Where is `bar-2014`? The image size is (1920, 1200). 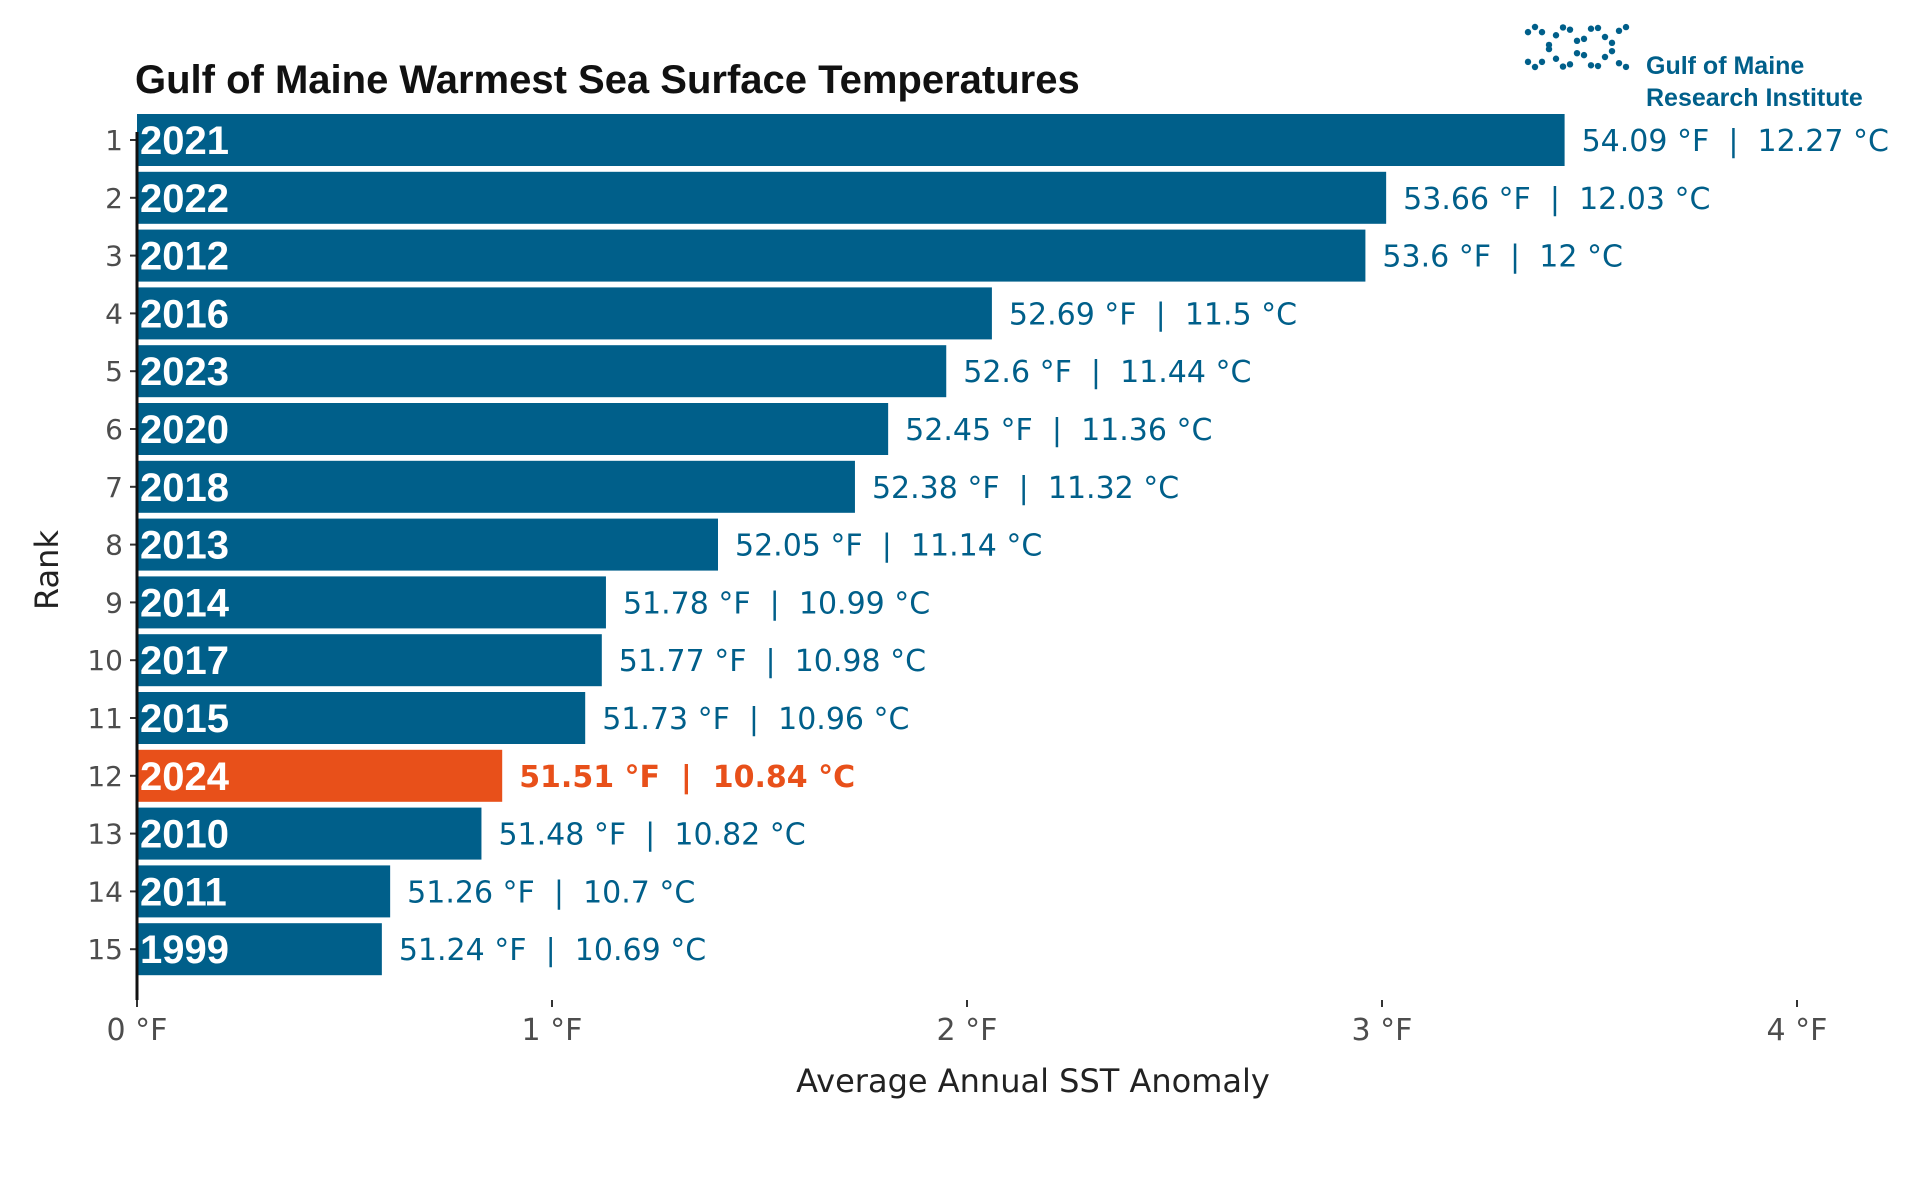
bar-2014 is located at coordinates (371, 602).